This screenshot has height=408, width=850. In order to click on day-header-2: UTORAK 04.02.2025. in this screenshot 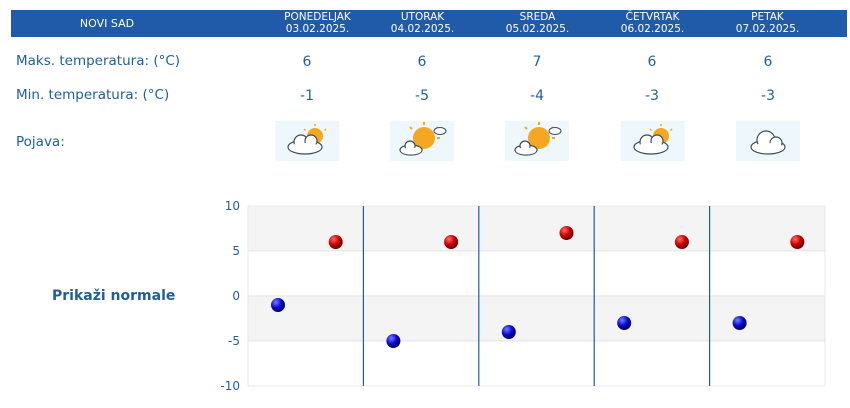, I will do `click(422, 23)`.